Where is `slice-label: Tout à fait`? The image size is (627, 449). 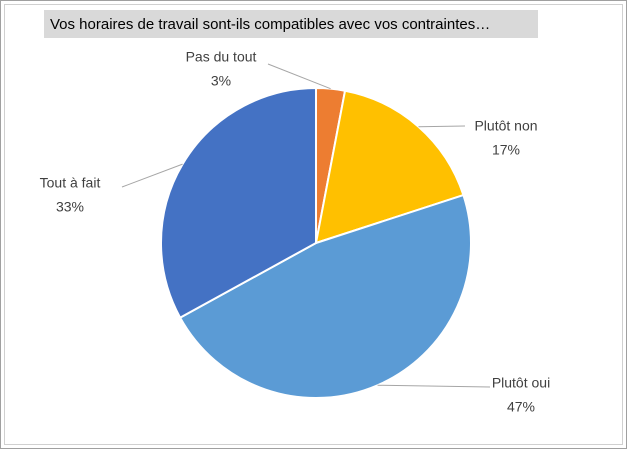
slice-label: Tout à fait is located at coordinates (70, 183).